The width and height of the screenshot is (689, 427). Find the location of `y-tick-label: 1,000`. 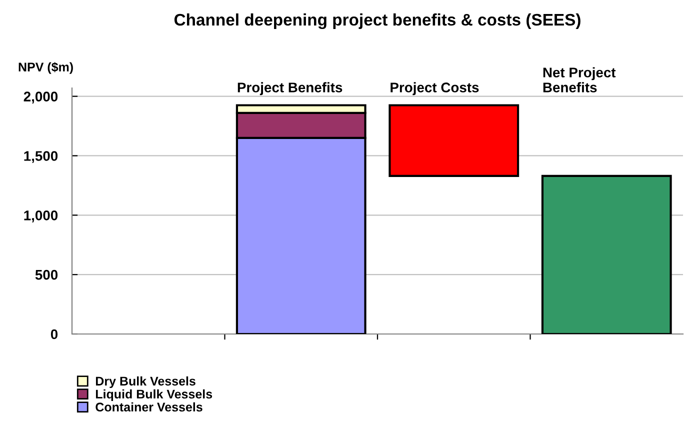

y-tick-label: 1,000 is located at coordinates (41, 216).